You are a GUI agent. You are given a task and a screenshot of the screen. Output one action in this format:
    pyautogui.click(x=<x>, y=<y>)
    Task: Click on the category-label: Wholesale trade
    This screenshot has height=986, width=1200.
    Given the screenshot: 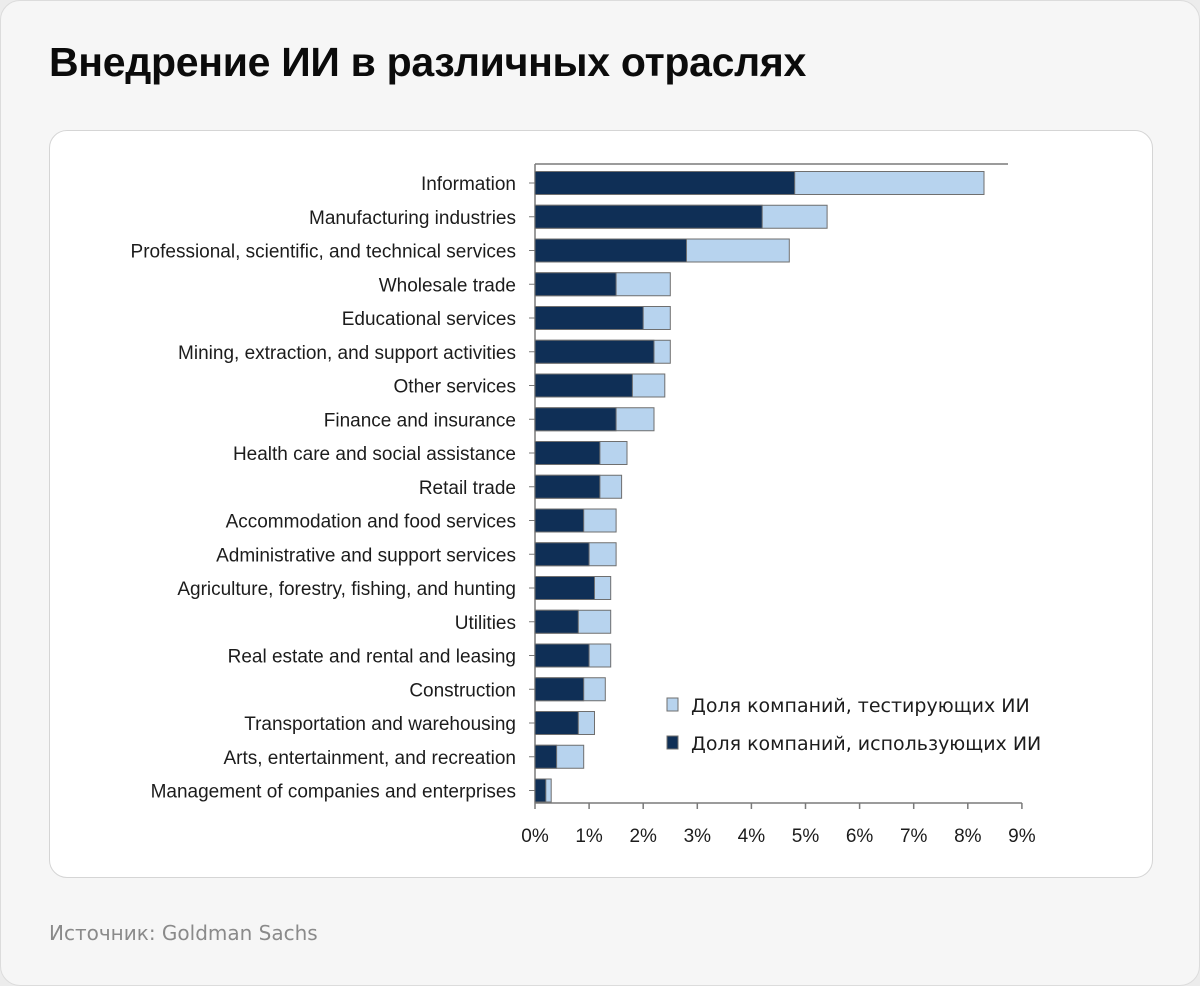 What is the action you would take?
    pyautogui.click(x=447, y=285)
    